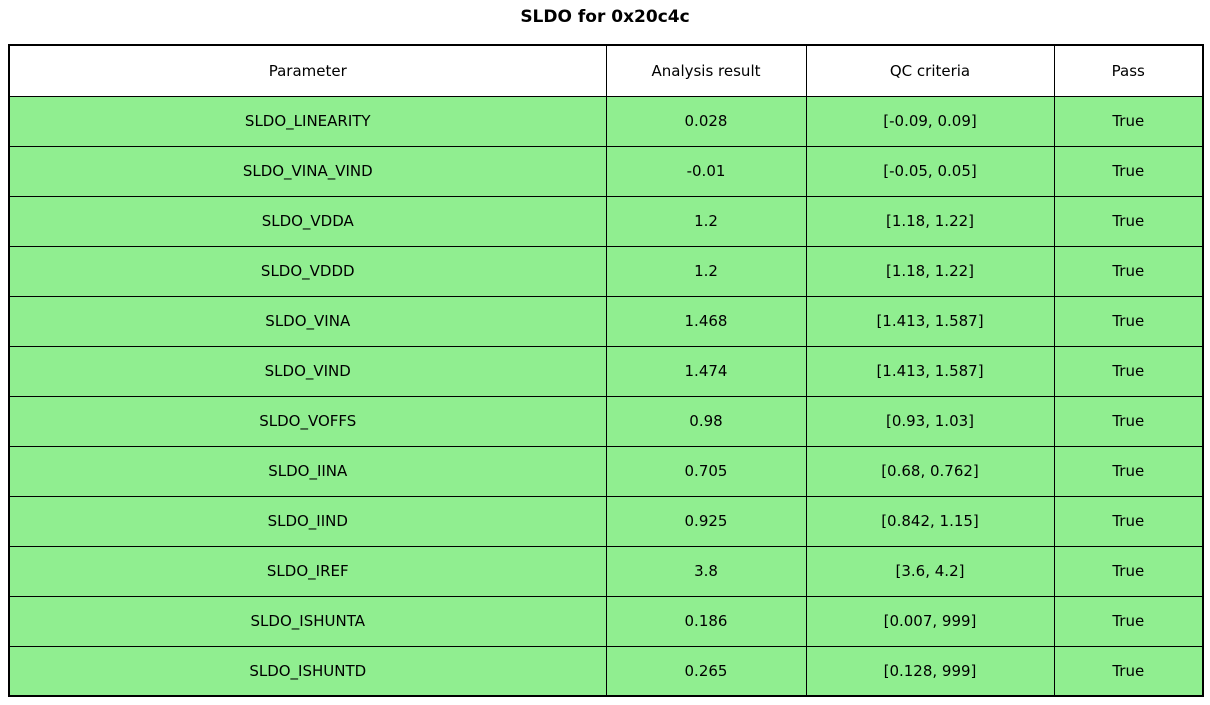  I want to click on col-header-analysis-result: Analysis result, so click(706, 70).